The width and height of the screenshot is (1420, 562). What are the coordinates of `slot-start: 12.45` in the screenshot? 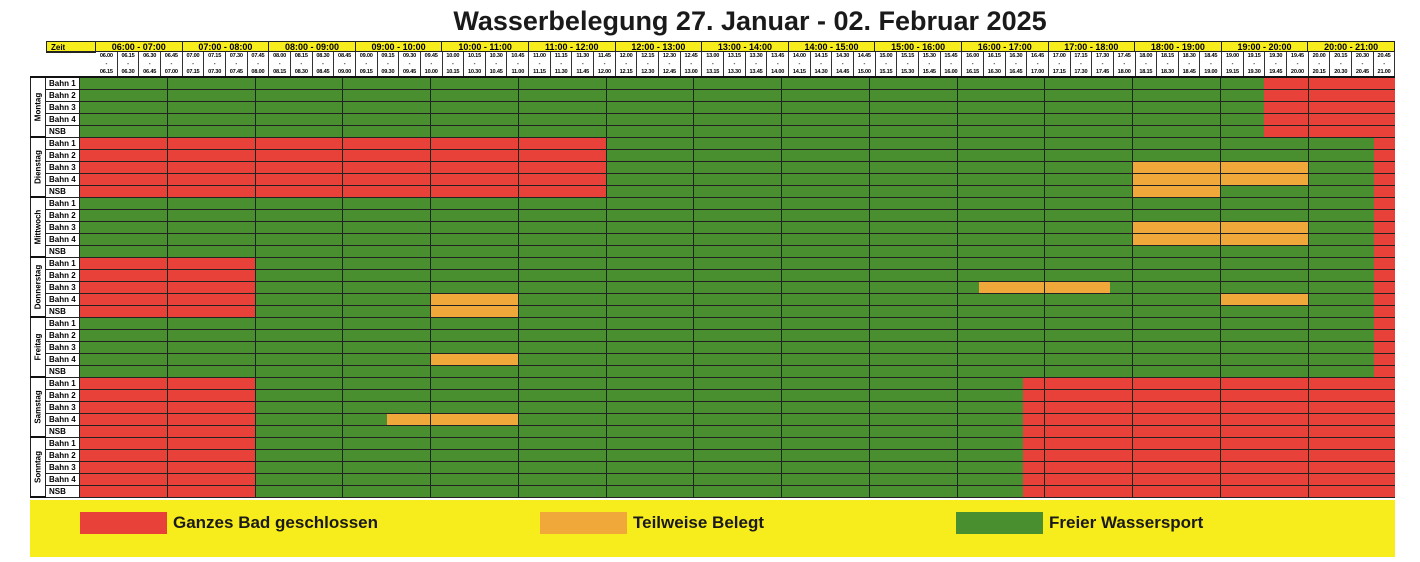 It's located at (691, 56).